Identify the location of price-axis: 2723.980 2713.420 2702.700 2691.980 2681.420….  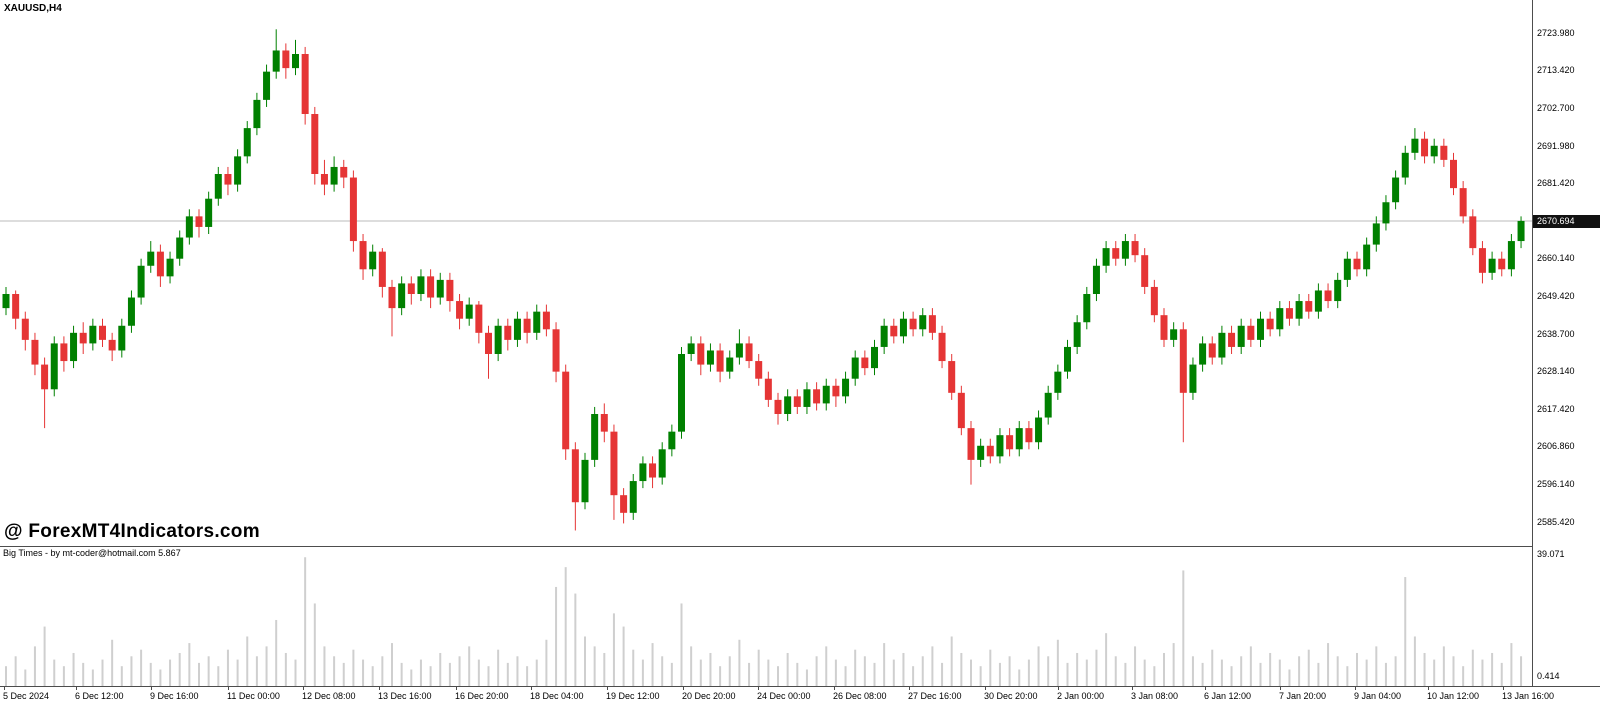
(1566, 343).